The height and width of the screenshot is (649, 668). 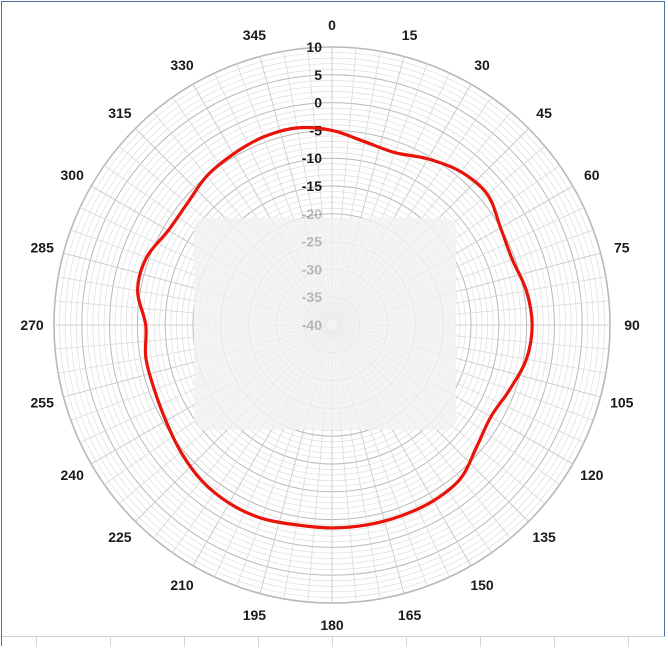 What do you see at coordinates (182, 585) in the screenshot?
I see `angle-tick-label: 210` at bounding box center [182, 585].